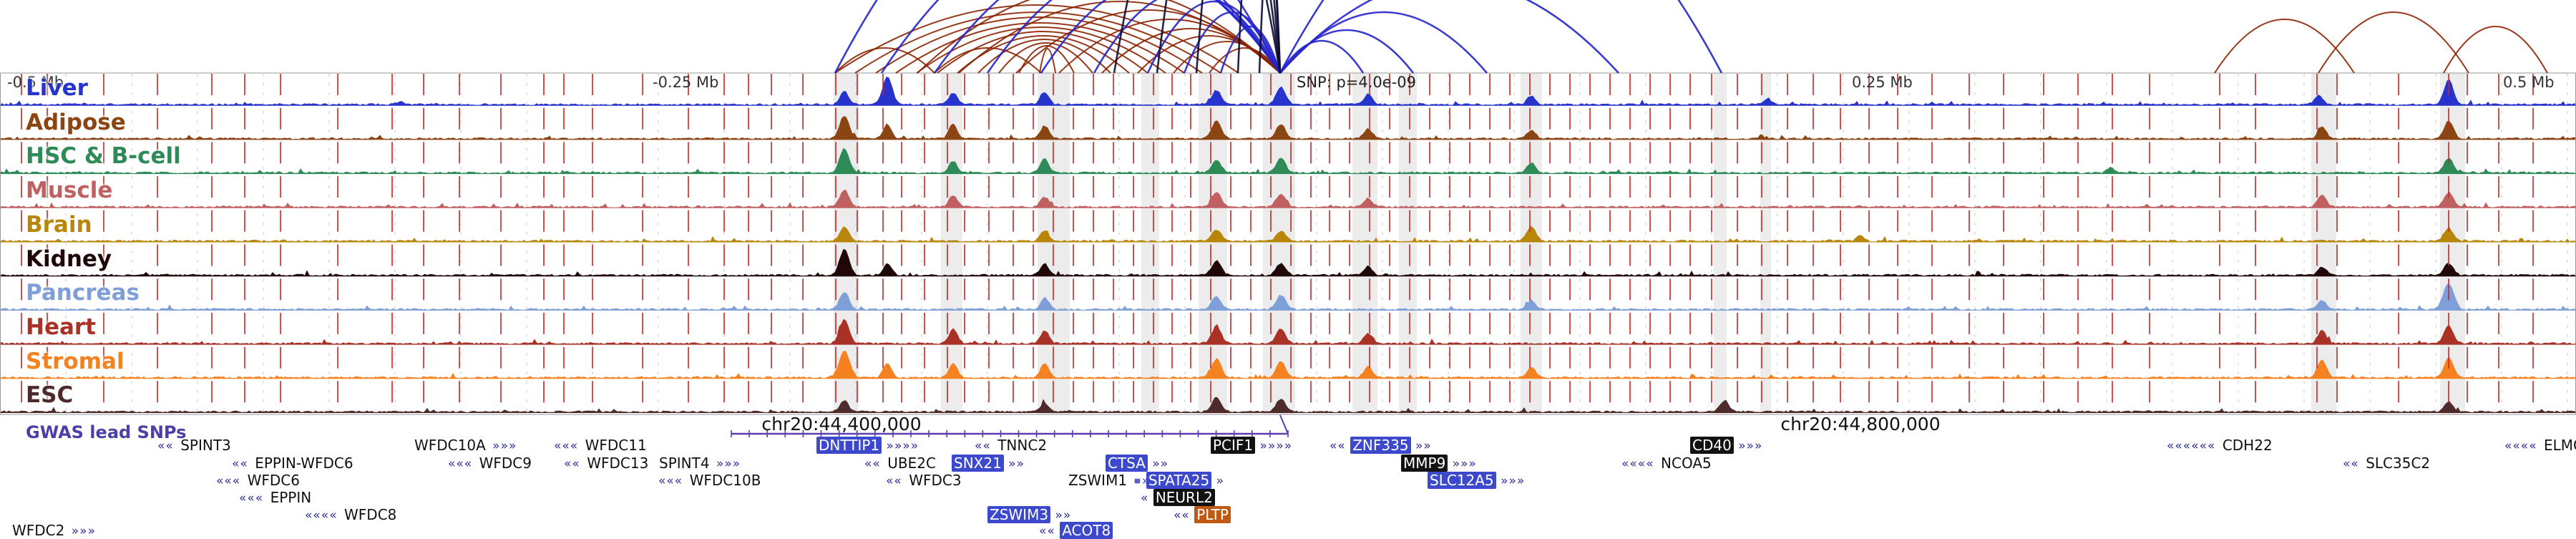 The image size is (2576, 539). Describe the element at coordinates (294, 464) in the screenshot. I see `gene-eppin-wfdc6: «« EPPIN-WFDC6` at that location.